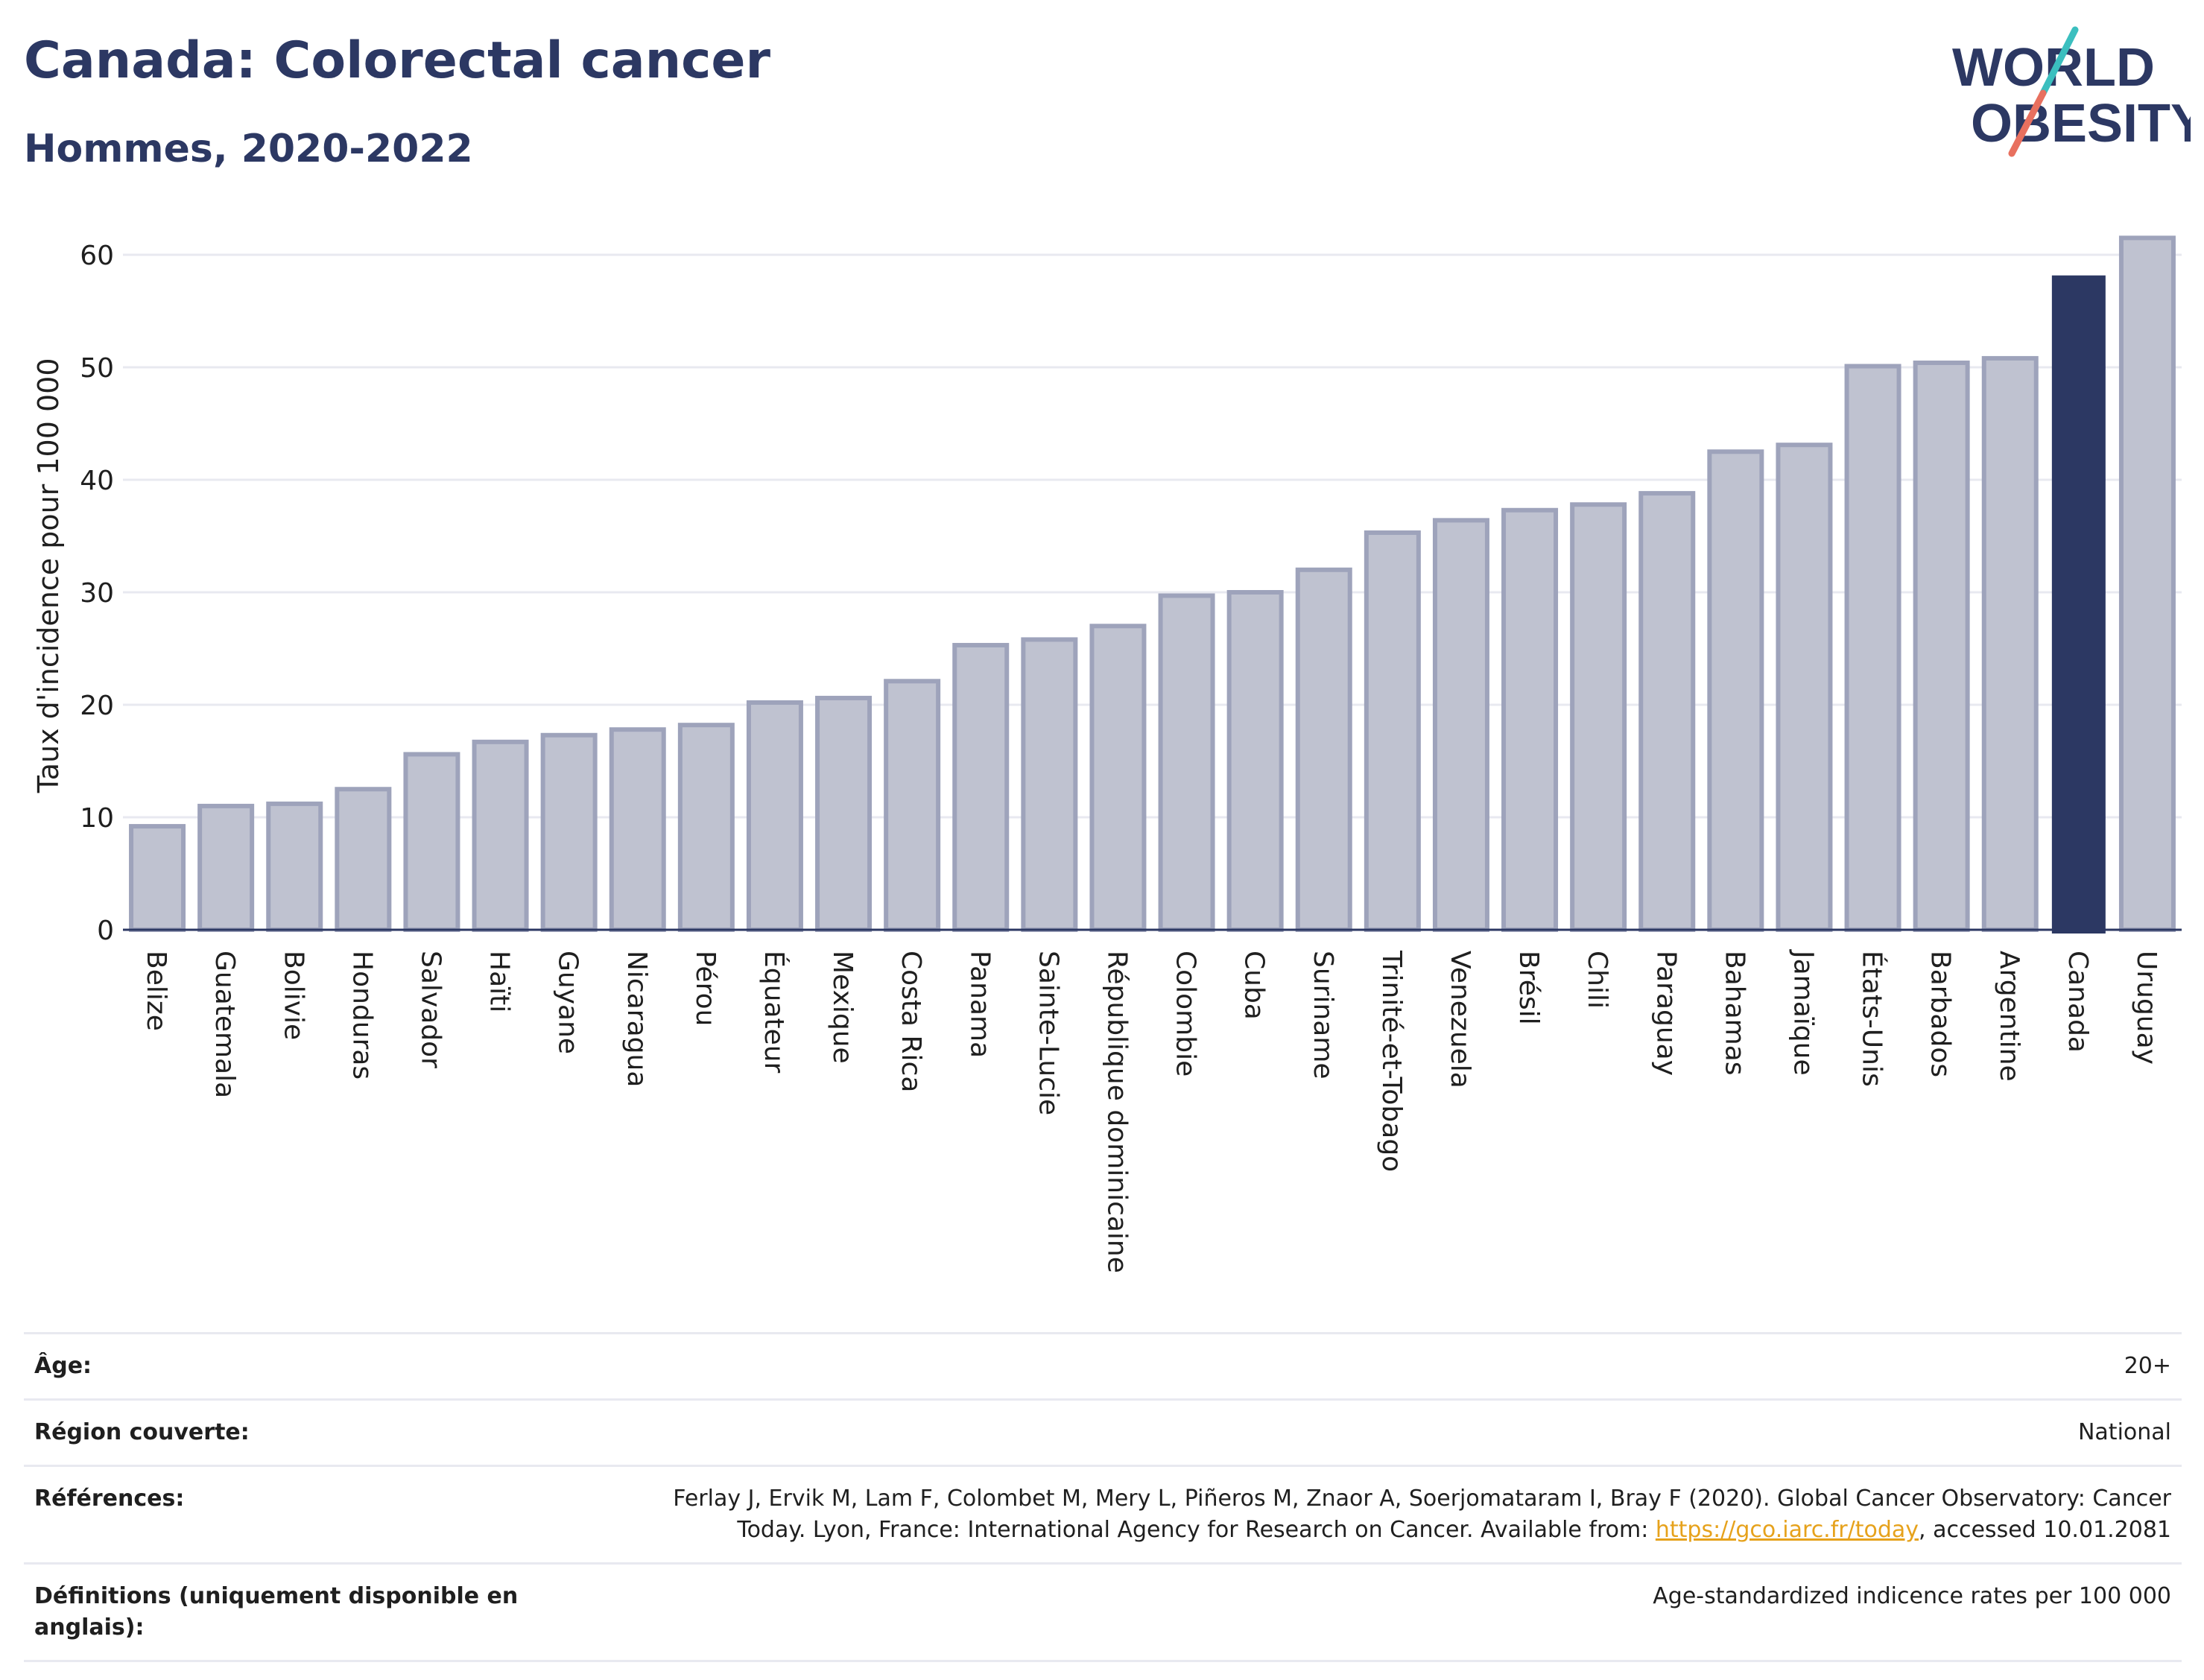 The width and height of the screenshot is (2204, 1680). What do you see at coordinates (705, 988) in the screenshot?
I see `x-tick-label: Pérou` at bounding box center [705, 988].